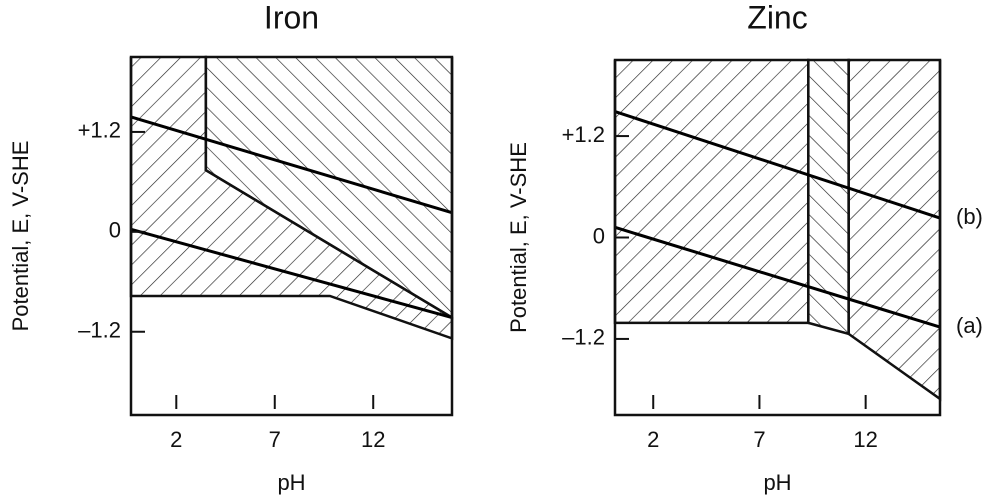 Image resolution: width=994 pixels, height=504 pixels. I want to click on line-label: (a), so click(969, 325).